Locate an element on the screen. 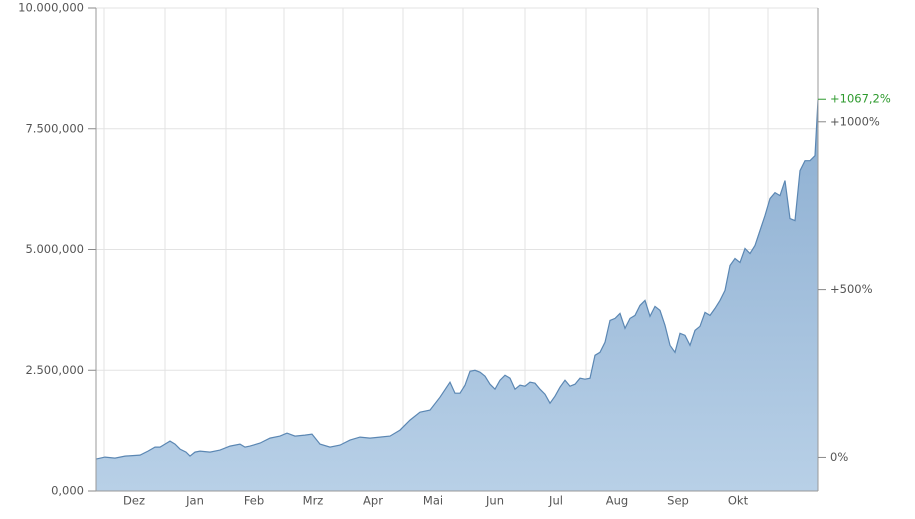 The height and width of the screenshot is (519, 915). x-tick-label: Jul is located at coordinates (555, 501).